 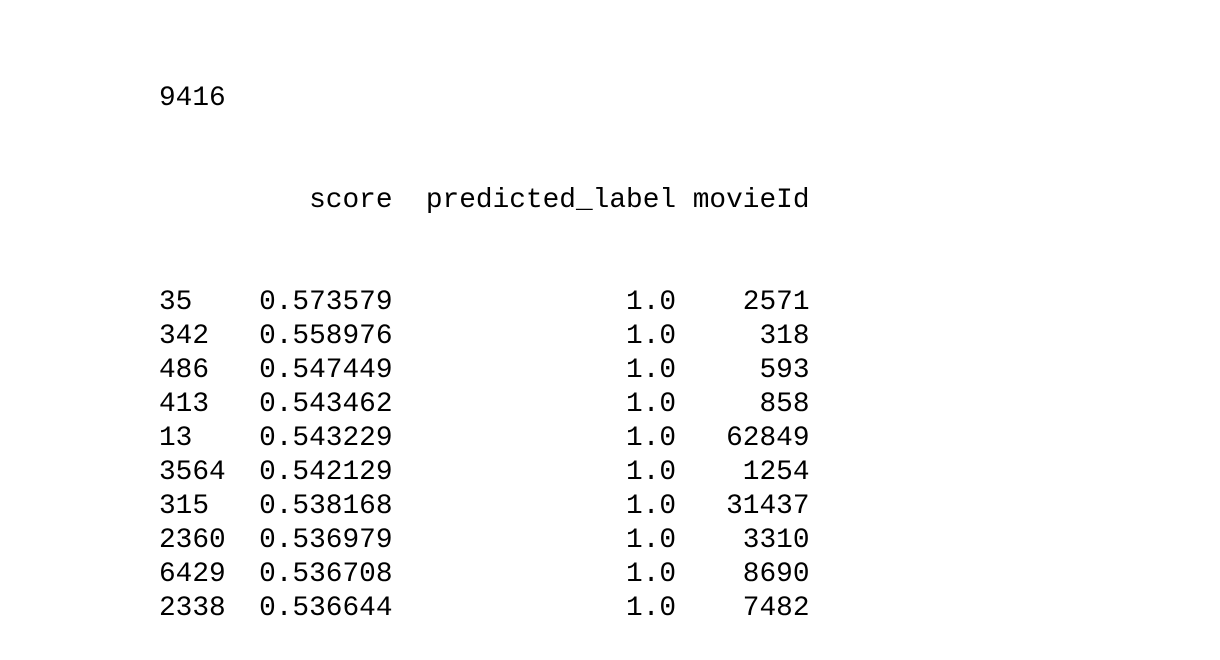 What do you see at coordinates (192, 98) in the screenshot?
I see `count-value: 9416` at bounding box center [192, 98].